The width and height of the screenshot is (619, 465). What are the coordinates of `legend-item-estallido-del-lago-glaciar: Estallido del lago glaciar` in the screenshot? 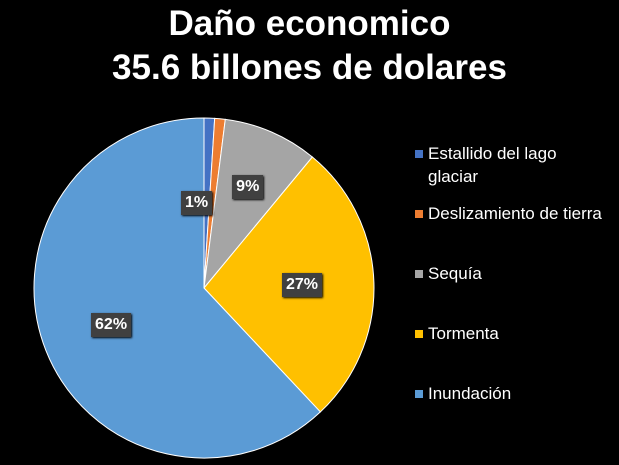 It's located at (510, 165).